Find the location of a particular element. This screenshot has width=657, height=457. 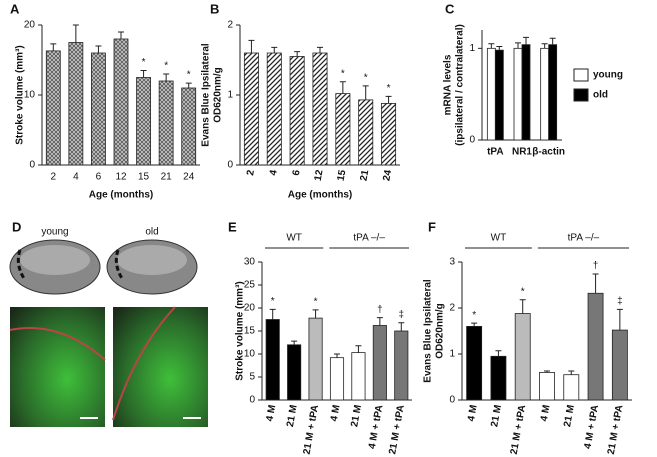

y-tick-label: 2 is located at coordinates (230, 25).